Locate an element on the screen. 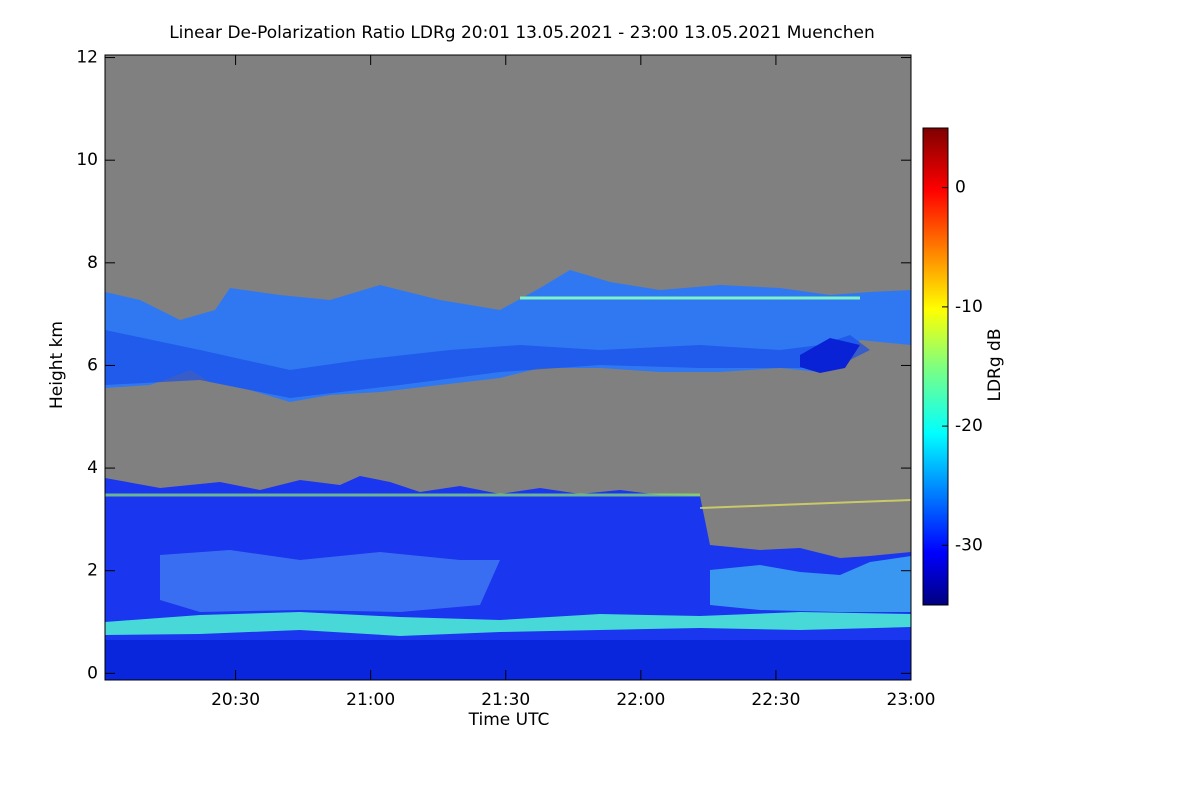  colorbar-tick-label: -20 is located at coordinates (969, 426).